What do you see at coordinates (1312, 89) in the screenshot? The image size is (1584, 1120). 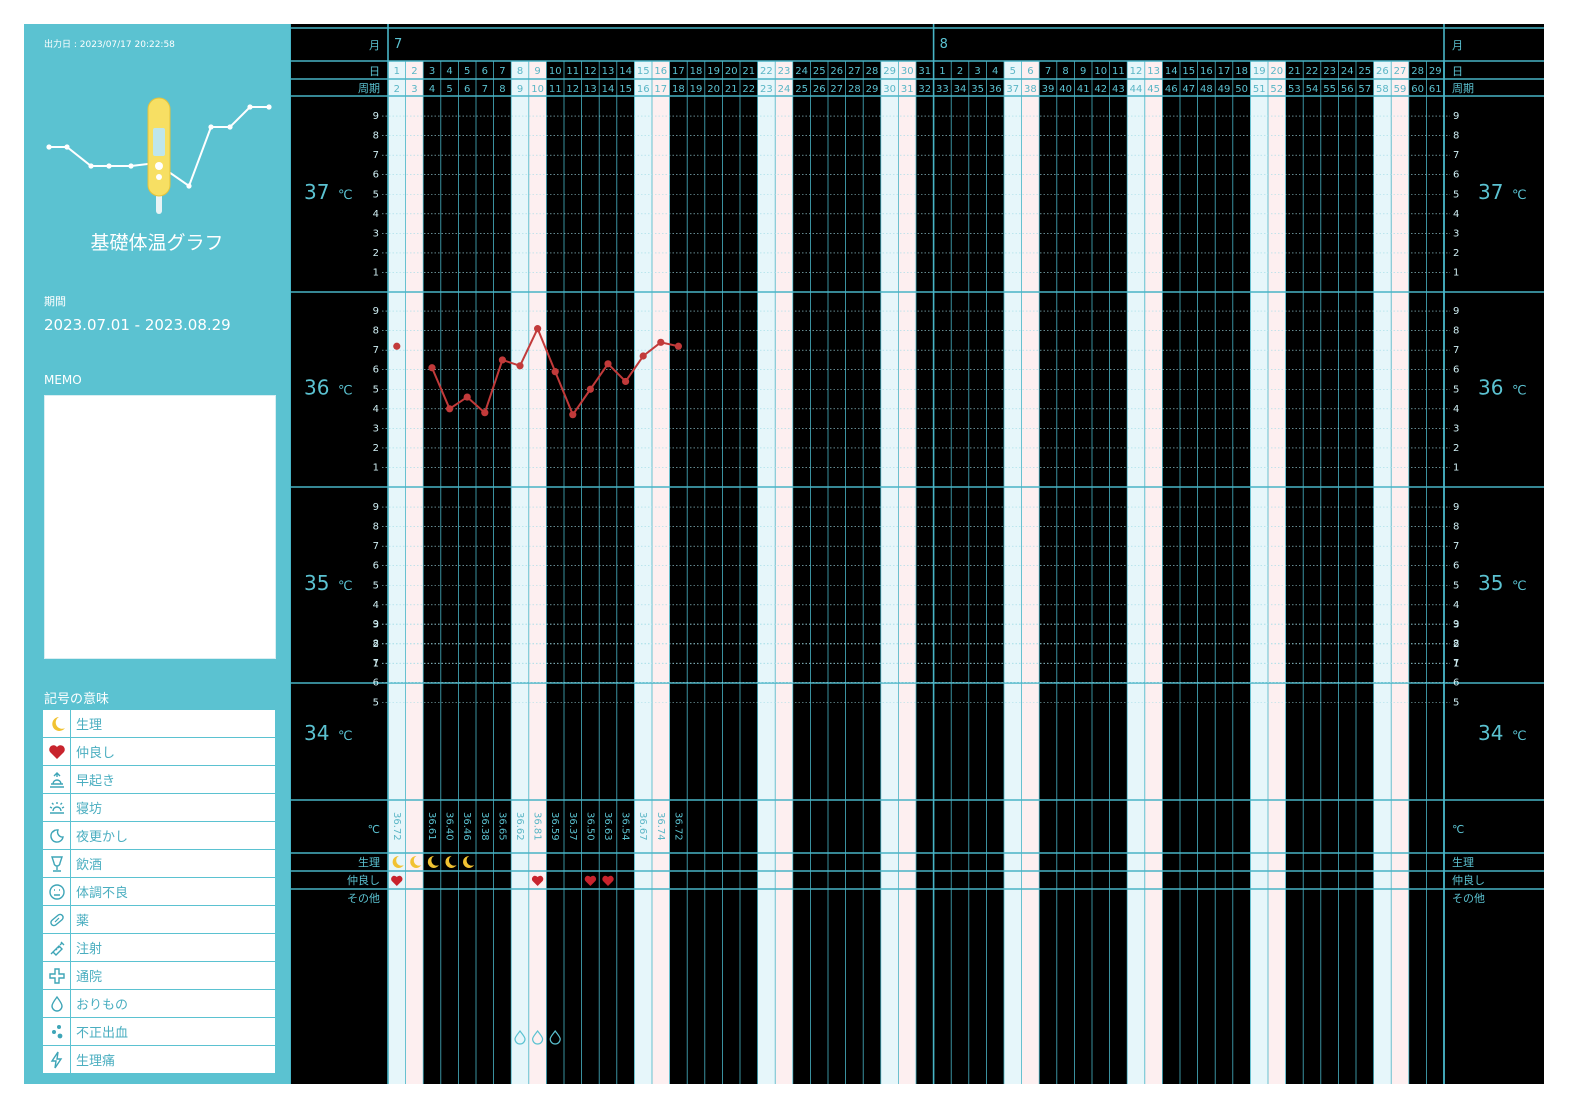 I see `cycle-number: 54` at bounding box center [1312, 89].